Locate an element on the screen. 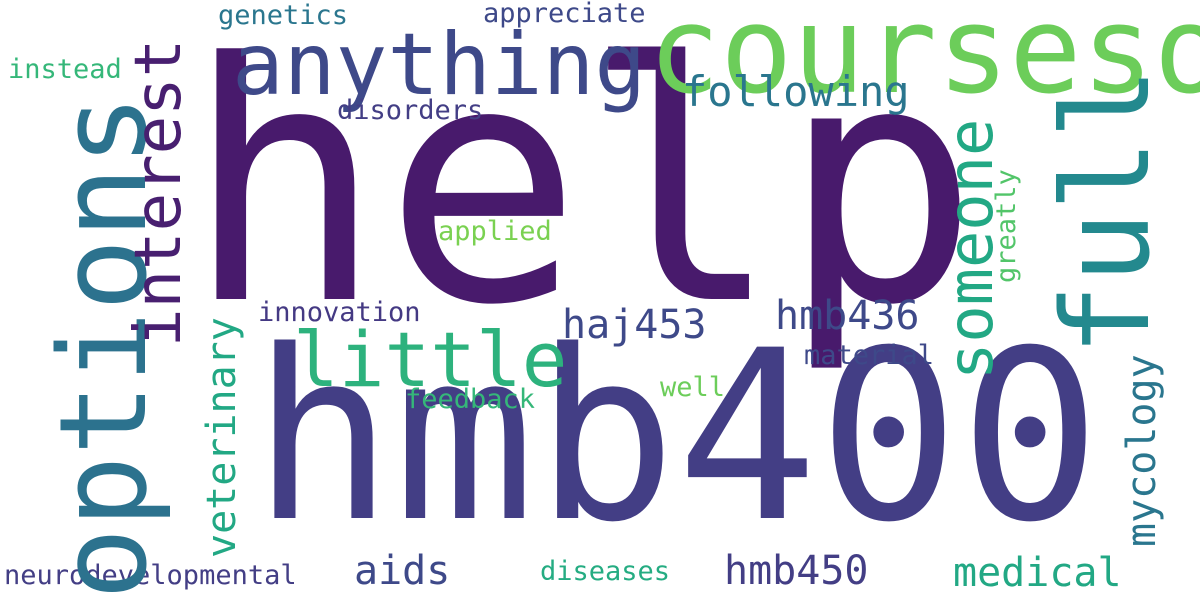 This screenshot has height=600, width=1200. word-greatly: greatly is located at coordinates (1006, 226).